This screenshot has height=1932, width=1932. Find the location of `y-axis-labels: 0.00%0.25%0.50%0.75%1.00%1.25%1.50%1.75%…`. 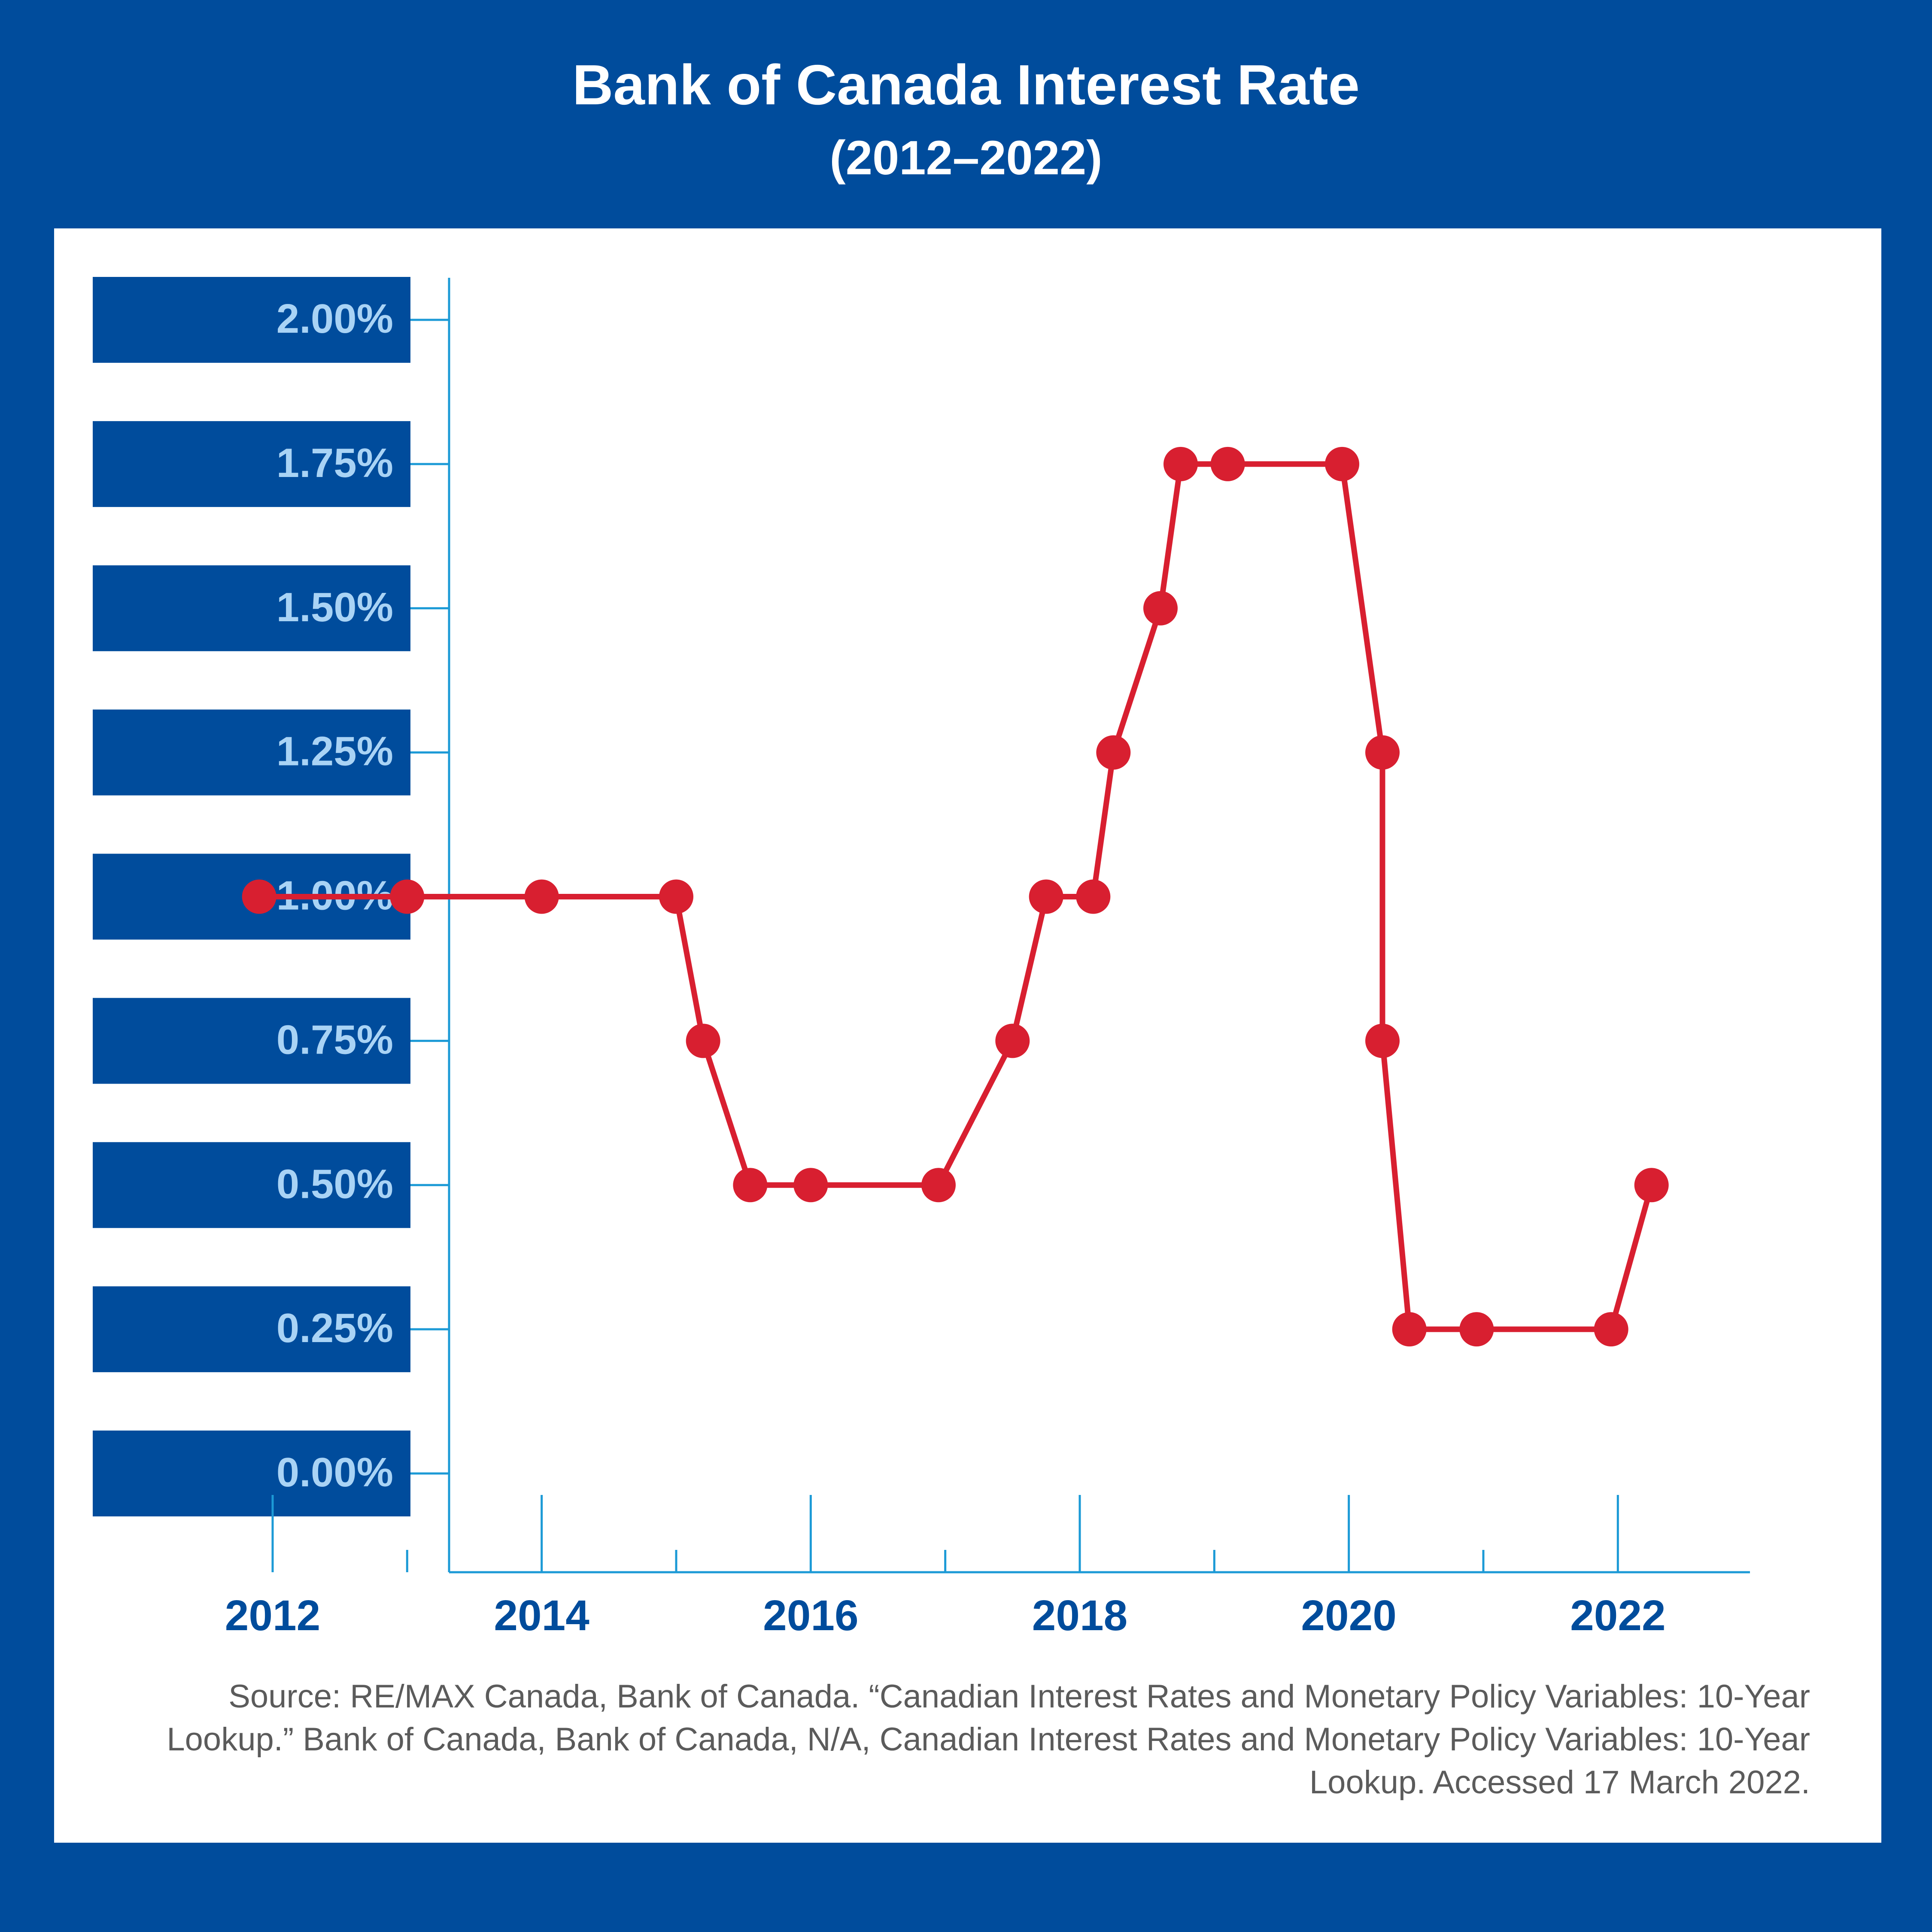

y-axis-labels: 0.00%0.25%0.50%0.75%1.00%1.25%1.50%1.75%… is located at coordinates (251, 896).